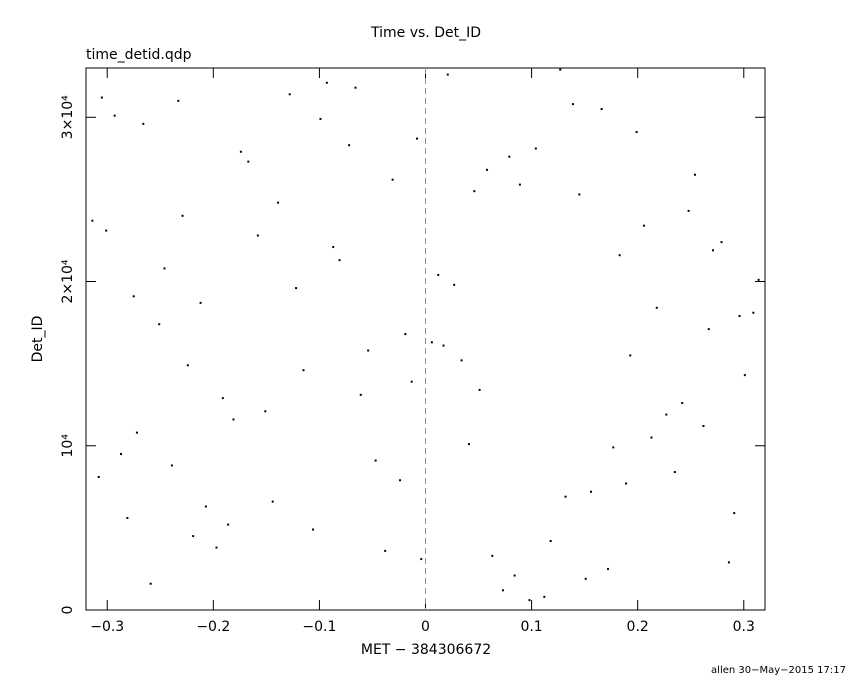 The image size is (850, 680). I want to click on y-tick-label: 2×10⁴, so click(68, 281).